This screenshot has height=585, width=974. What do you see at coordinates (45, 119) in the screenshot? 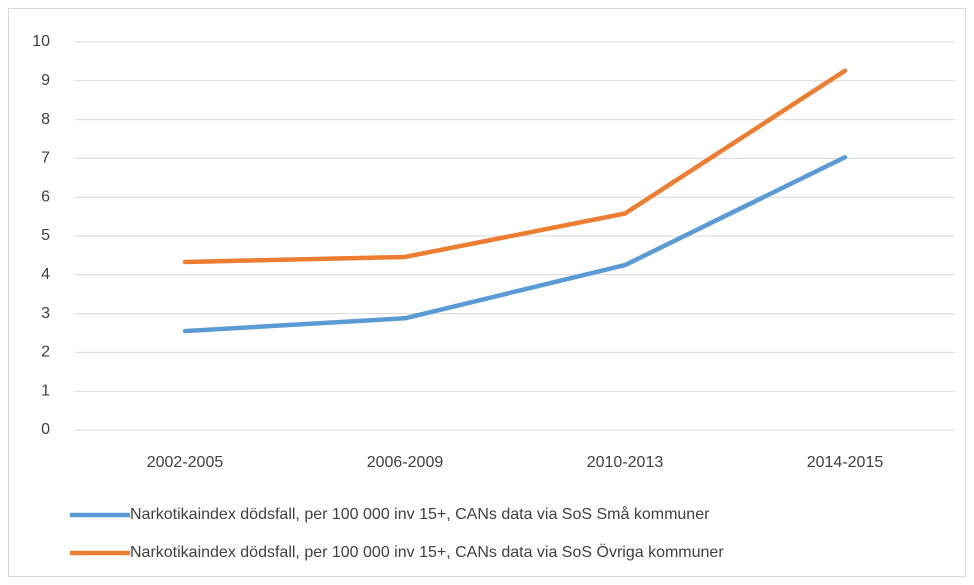
I see `y-tick-label: 8` at bounding box center [45, 119].